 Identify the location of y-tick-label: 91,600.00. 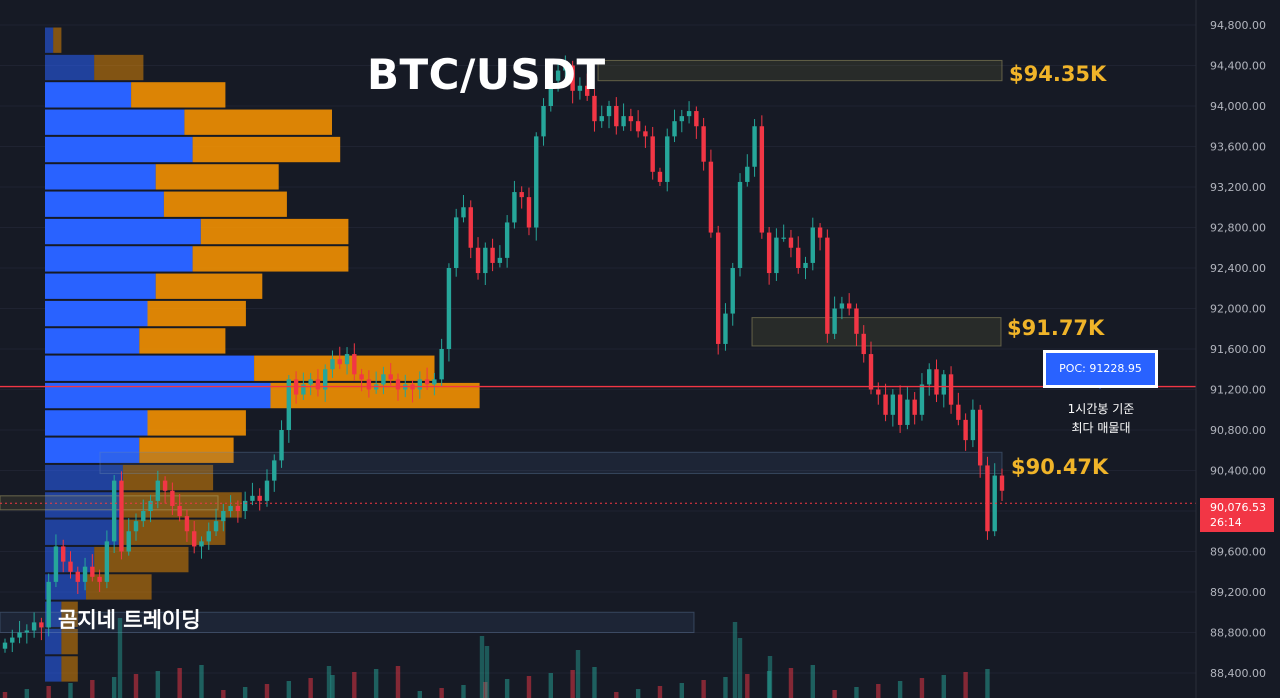
(1238, 349).